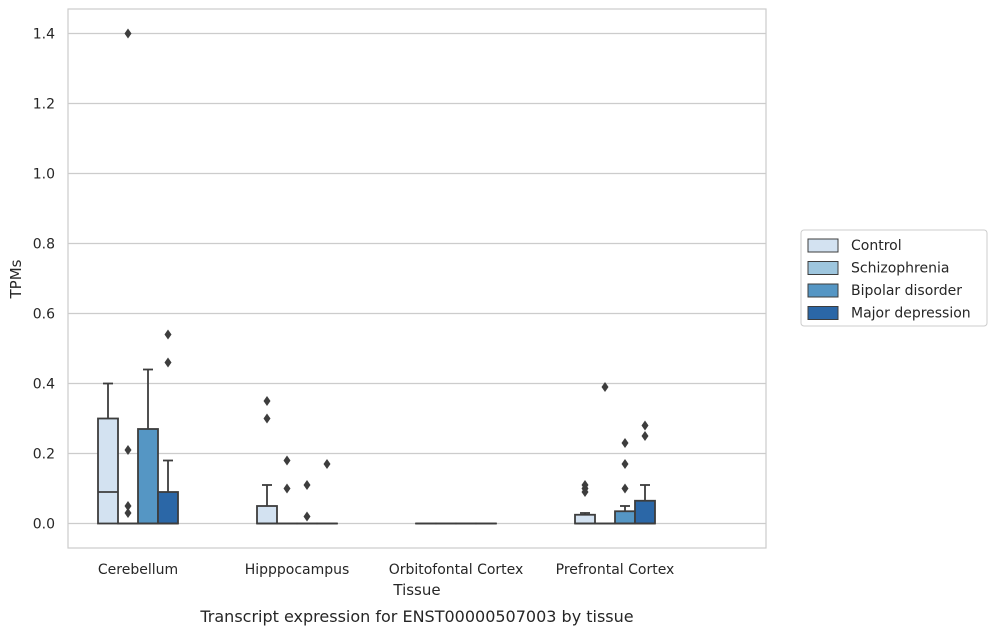 Image resolution: width=997 pixels, height=638 pixels. I want to click on legend-item: Control, so click(855, 246).